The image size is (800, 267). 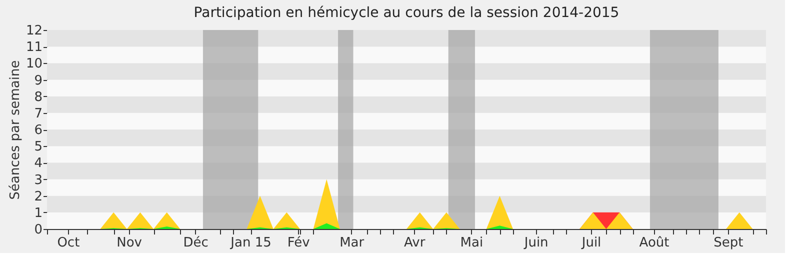 What do you see at coordinates (298, 243) in the screenshot?
I see `x-tick-label: Fév` at bounding box center [298, 243].